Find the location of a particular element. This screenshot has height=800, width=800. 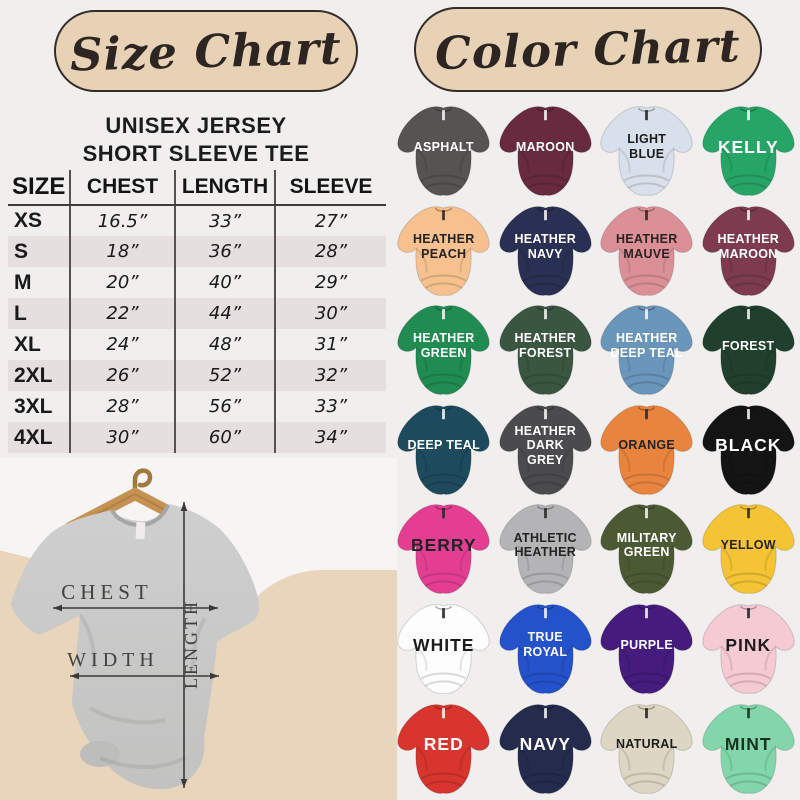

color-name-label: HEATHER MAROON is located at coordinates (748, 246).